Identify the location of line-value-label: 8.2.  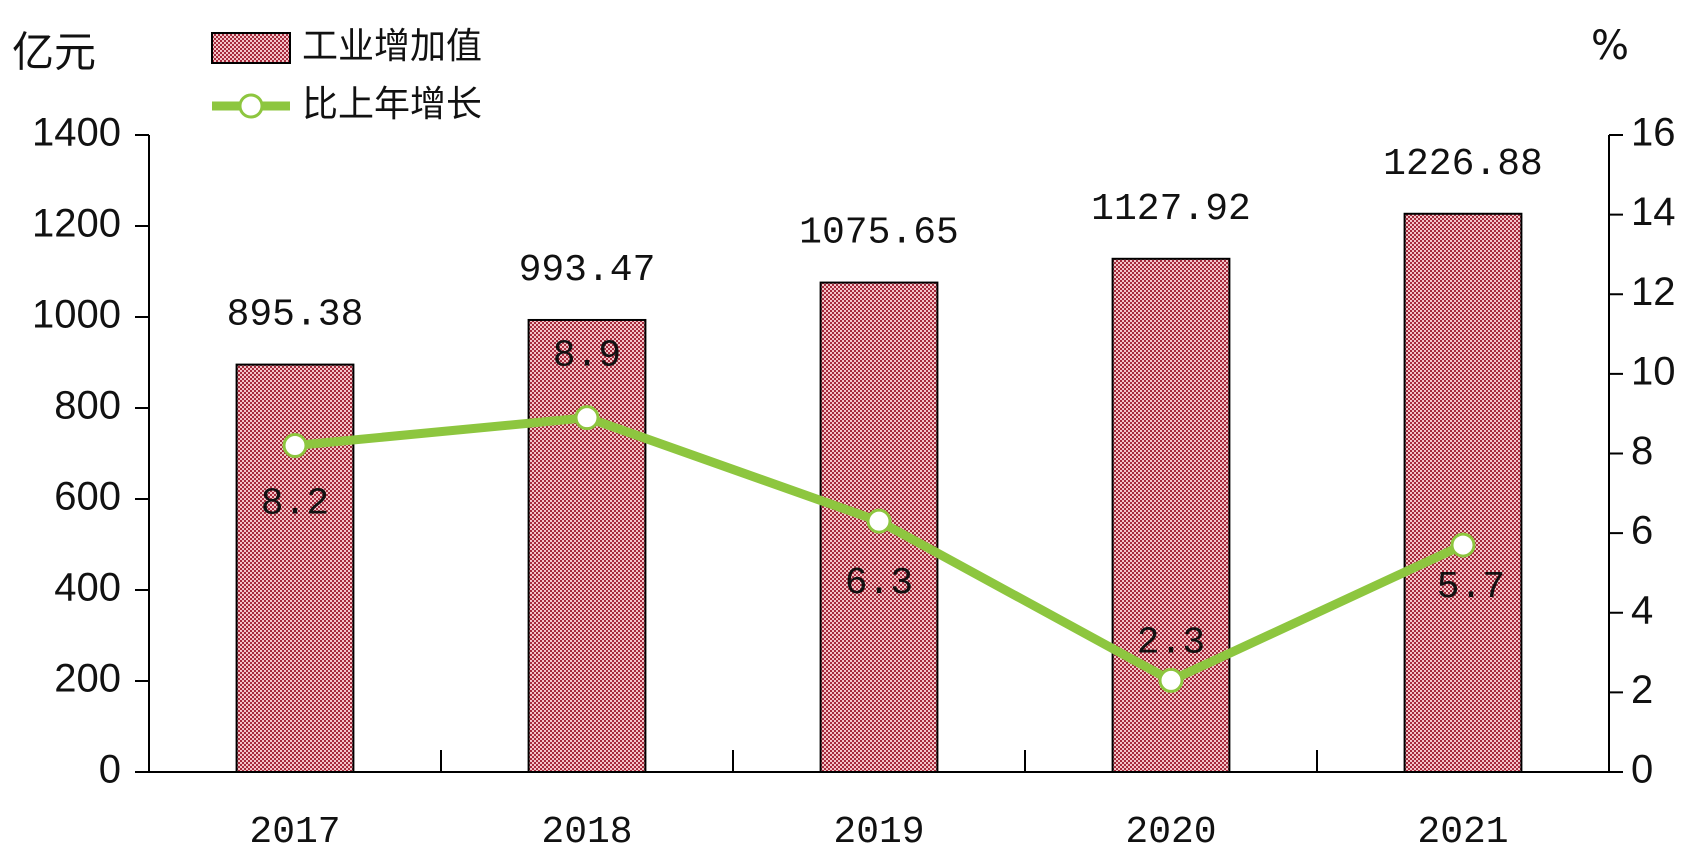
(295, 504).